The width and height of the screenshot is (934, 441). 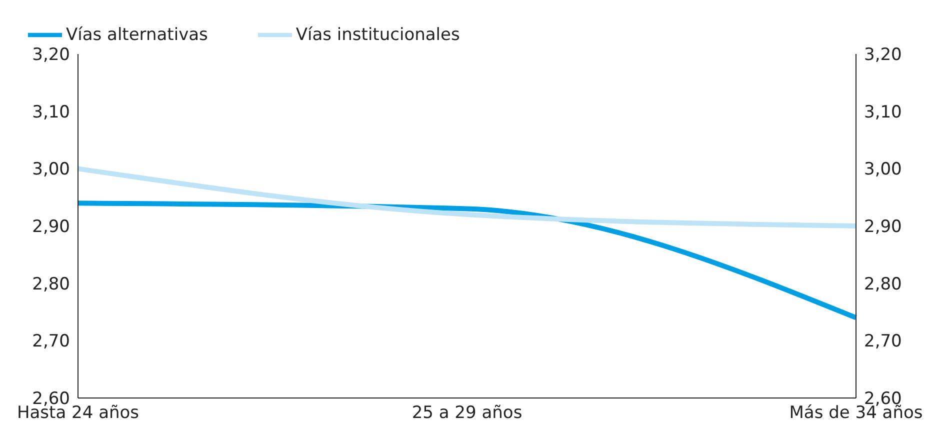 I want to click on y-tick-label: 2,80, so click(x=51, y=284).